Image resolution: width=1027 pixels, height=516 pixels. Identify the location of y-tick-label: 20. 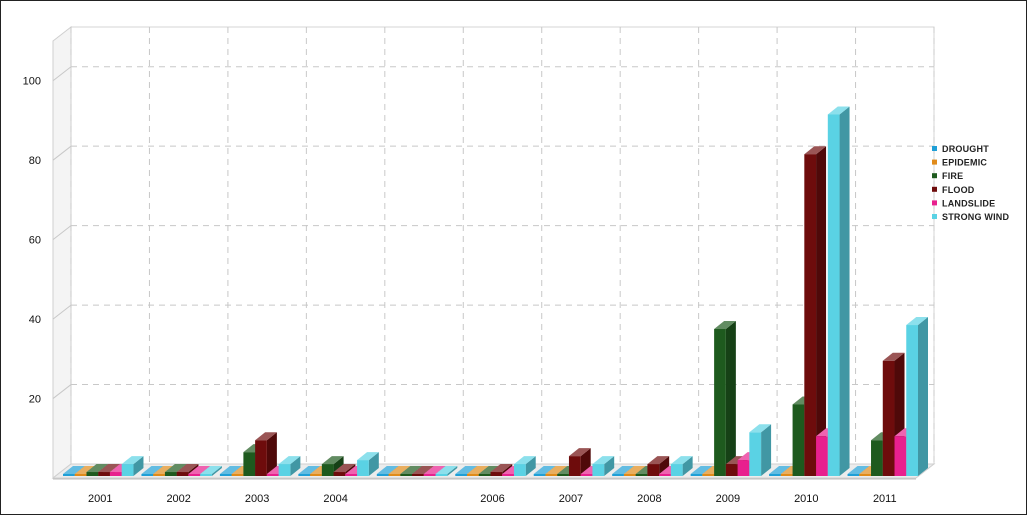
(35, 400).